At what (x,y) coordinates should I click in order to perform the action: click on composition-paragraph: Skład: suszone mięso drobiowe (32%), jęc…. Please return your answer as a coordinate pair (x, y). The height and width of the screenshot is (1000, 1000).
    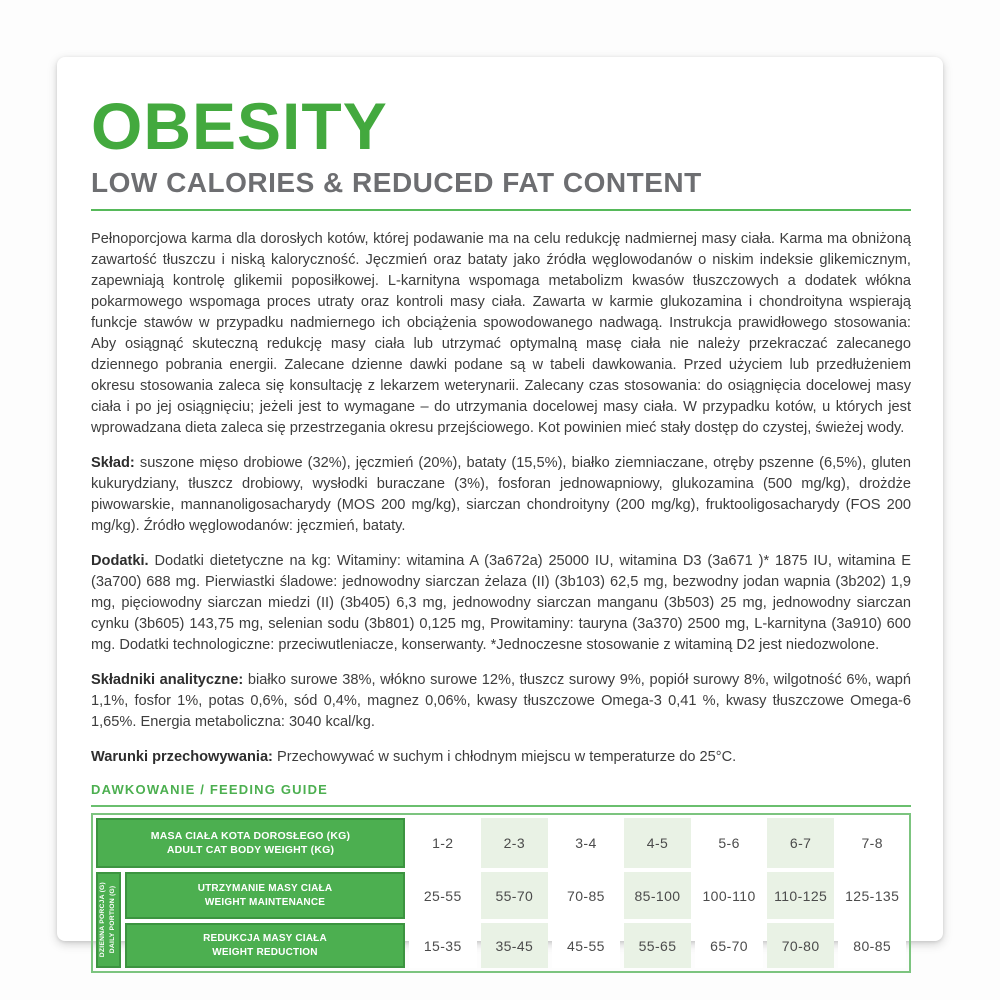
    Looking at the image, I should click on (501, 495).